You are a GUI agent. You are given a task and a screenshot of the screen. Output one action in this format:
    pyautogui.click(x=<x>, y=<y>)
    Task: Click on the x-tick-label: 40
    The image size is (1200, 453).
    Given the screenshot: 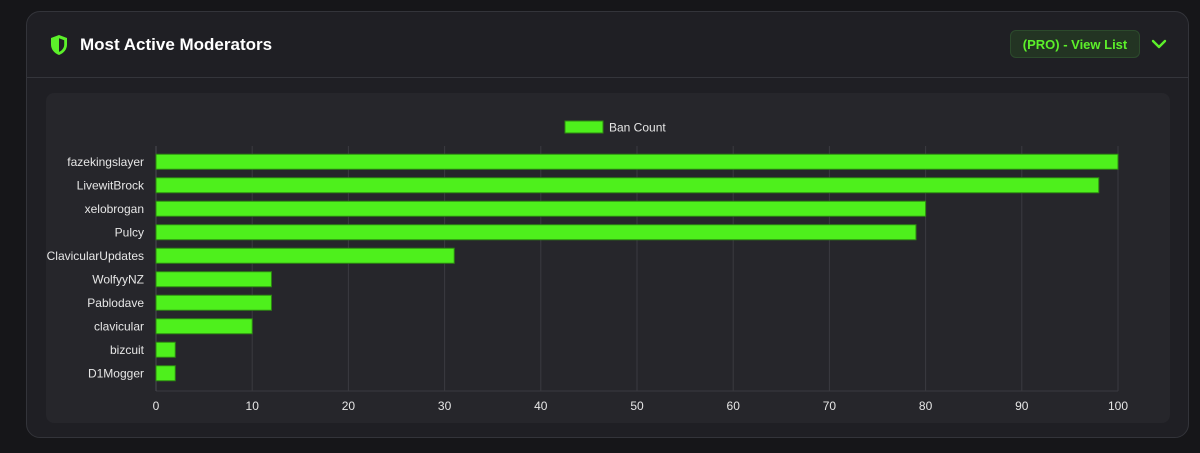 What is the action you would take?
    pyautogui.click(x=541, y=406)
    